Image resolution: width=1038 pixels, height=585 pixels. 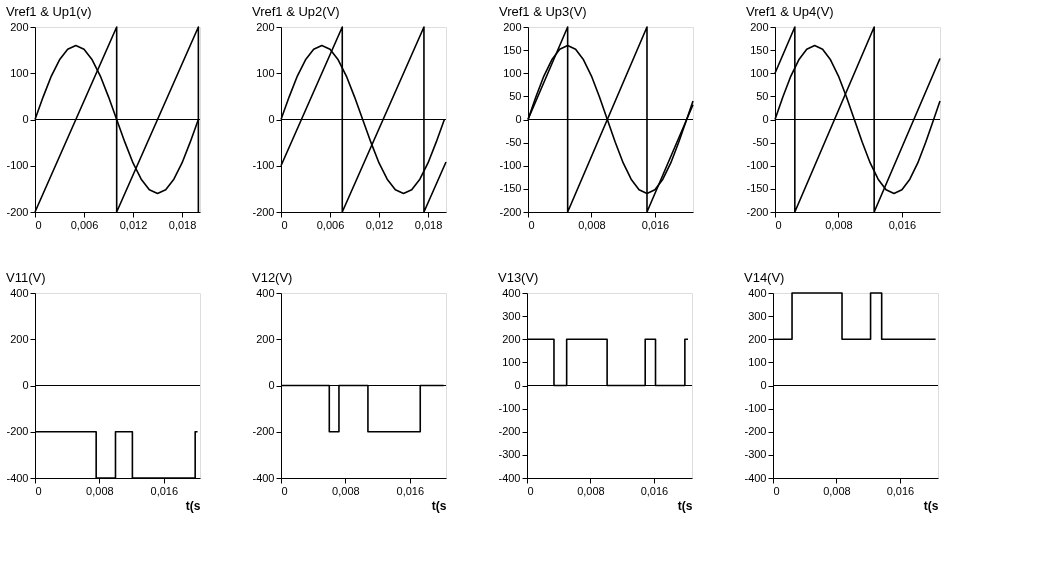 What do you see at coordinates (518, 277) in the screenshot?
I see `chart-title: V13(V)` at bounding box center [518, 277].